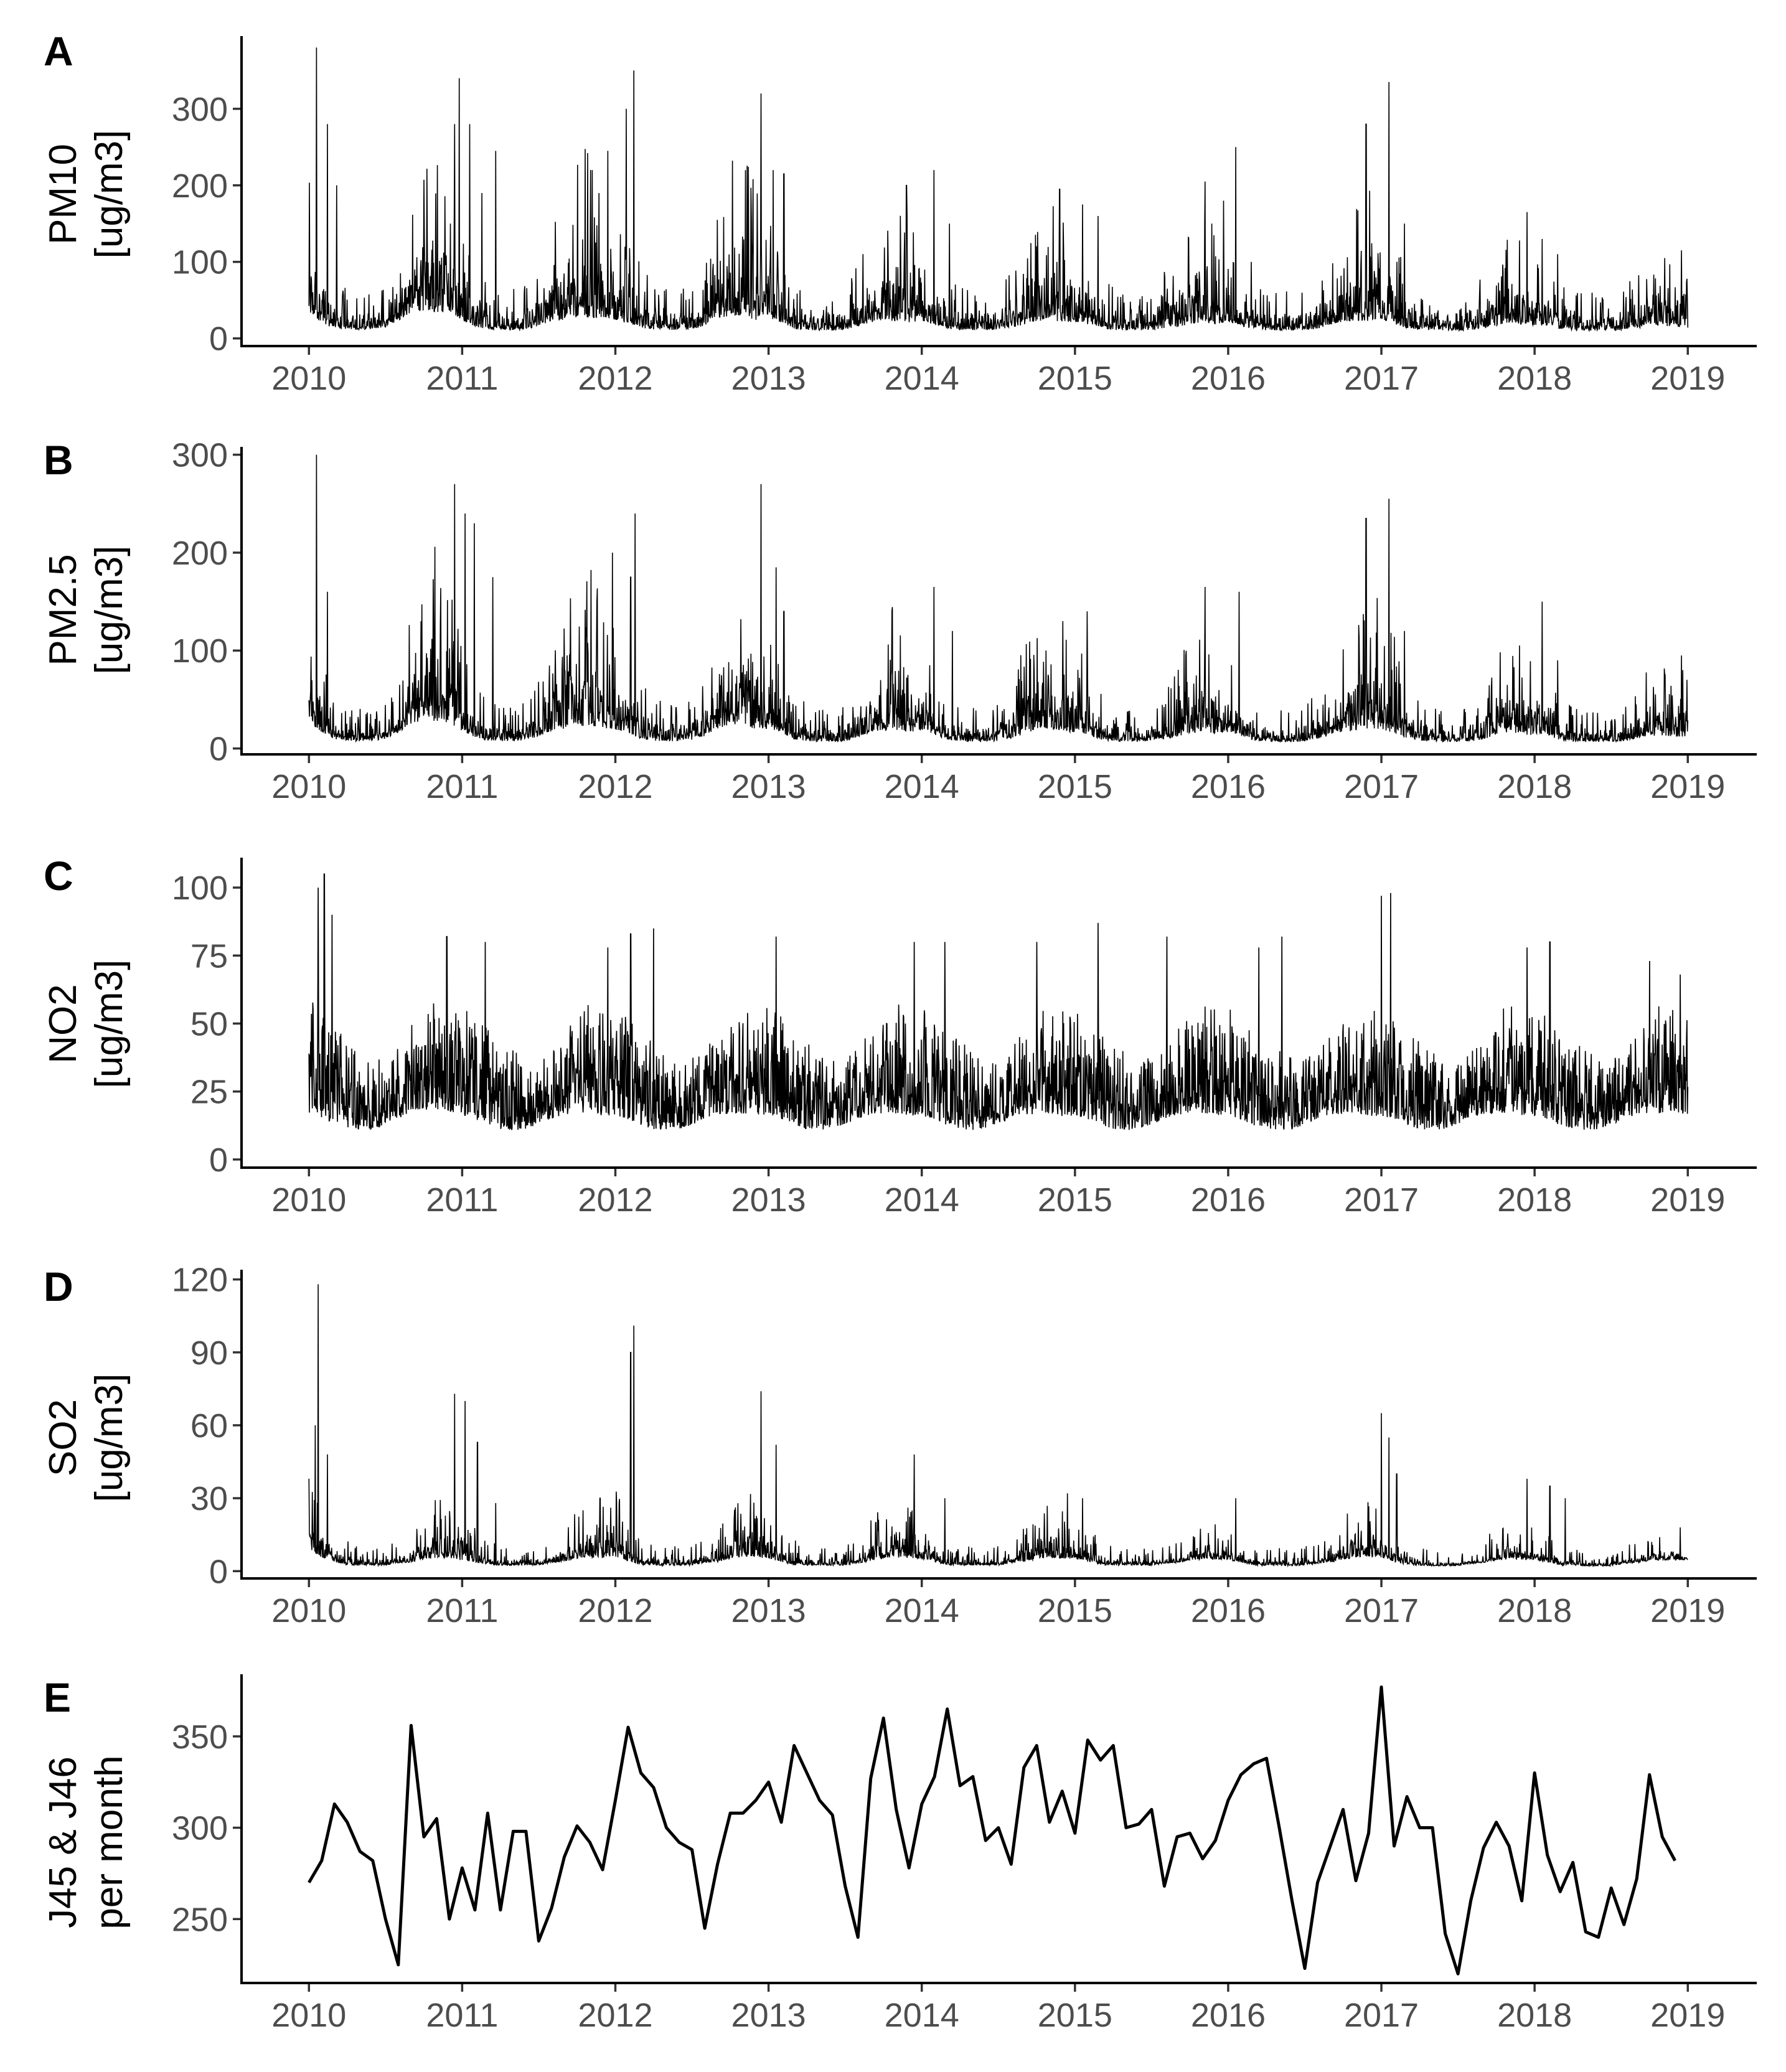 The image size is (1786, 2072). Describe the element at coordinates (109, 1438) in the screenshot. I see `y-axis-title-d-line2: [ug/m3]` at that location.